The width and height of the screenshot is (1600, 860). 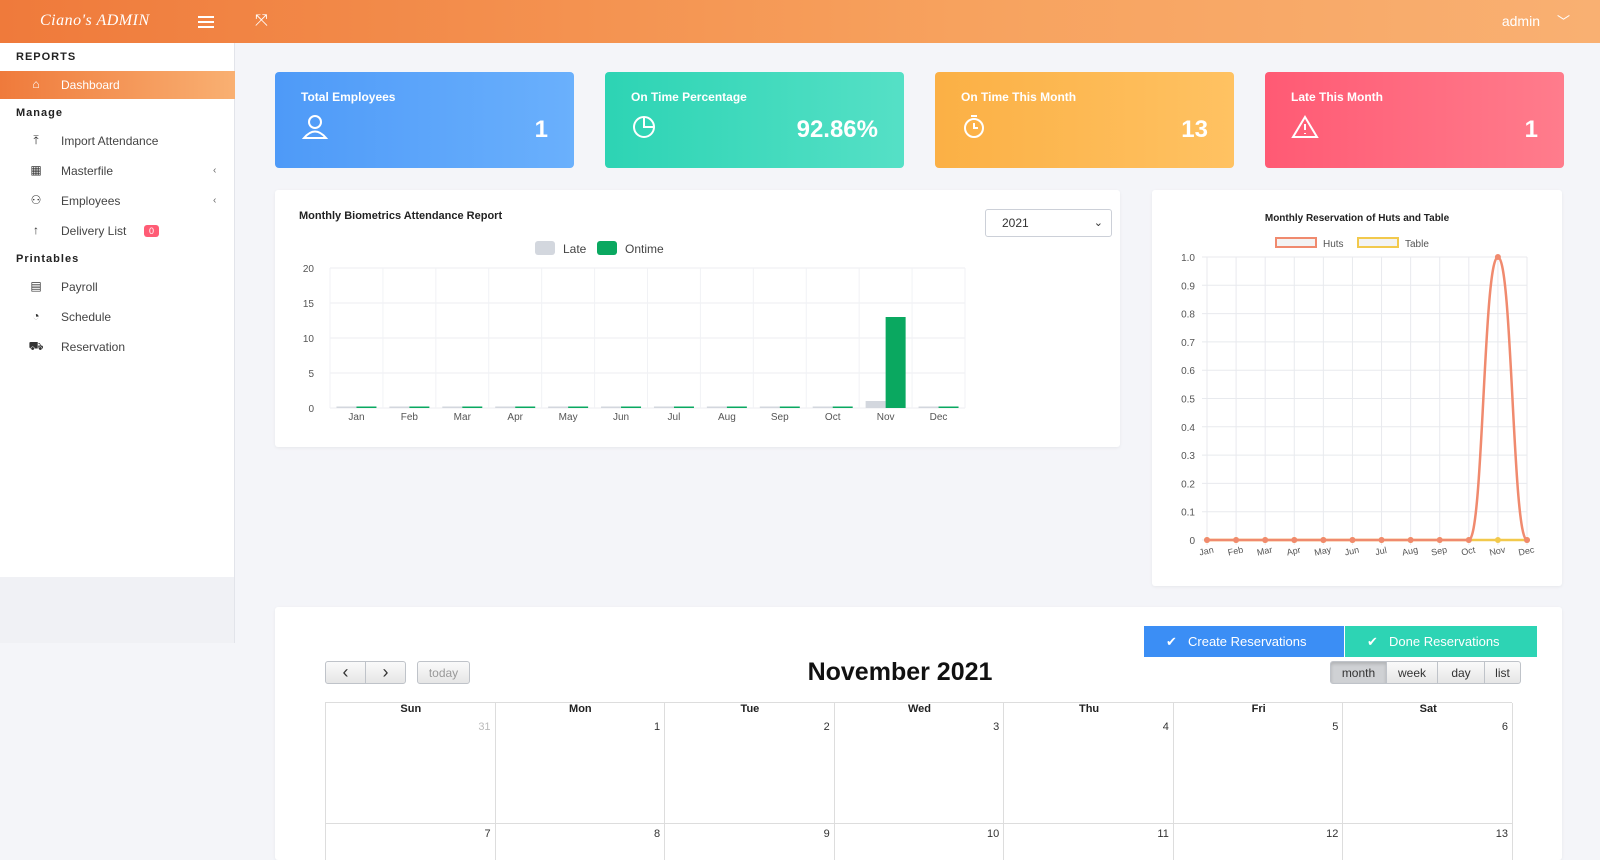 What do you see at coordinates (117, 287) in the screenshot?
I see `sidebar-item-payroll: ▤ Payroll` at bounding box center [117, 287].